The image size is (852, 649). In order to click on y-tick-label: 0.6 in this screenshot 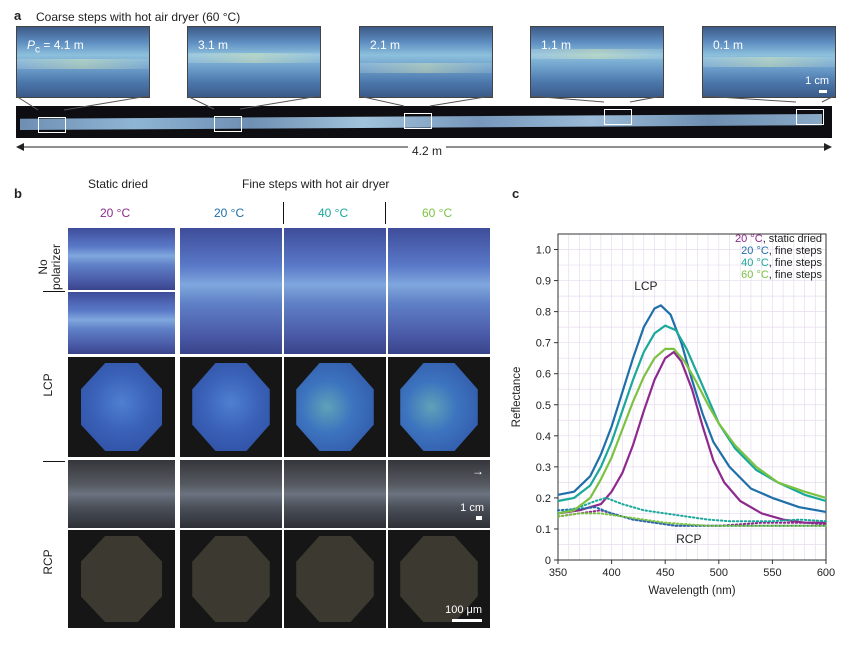, I will do `click(543, 375)`.